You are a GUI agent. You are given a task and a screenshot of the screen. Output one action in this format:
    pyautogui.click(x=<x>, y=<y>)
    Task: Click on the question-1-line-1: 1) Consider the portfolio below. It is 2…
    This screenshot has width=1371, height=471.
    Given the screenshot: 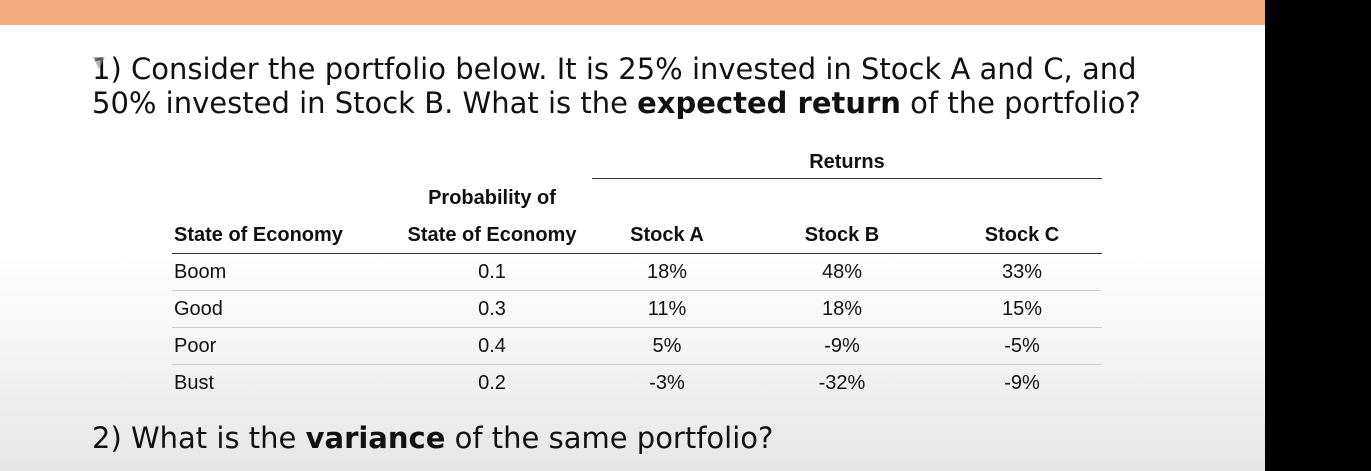 What is the action you would take?
    pyautogui.click(x=614, y=69)
    